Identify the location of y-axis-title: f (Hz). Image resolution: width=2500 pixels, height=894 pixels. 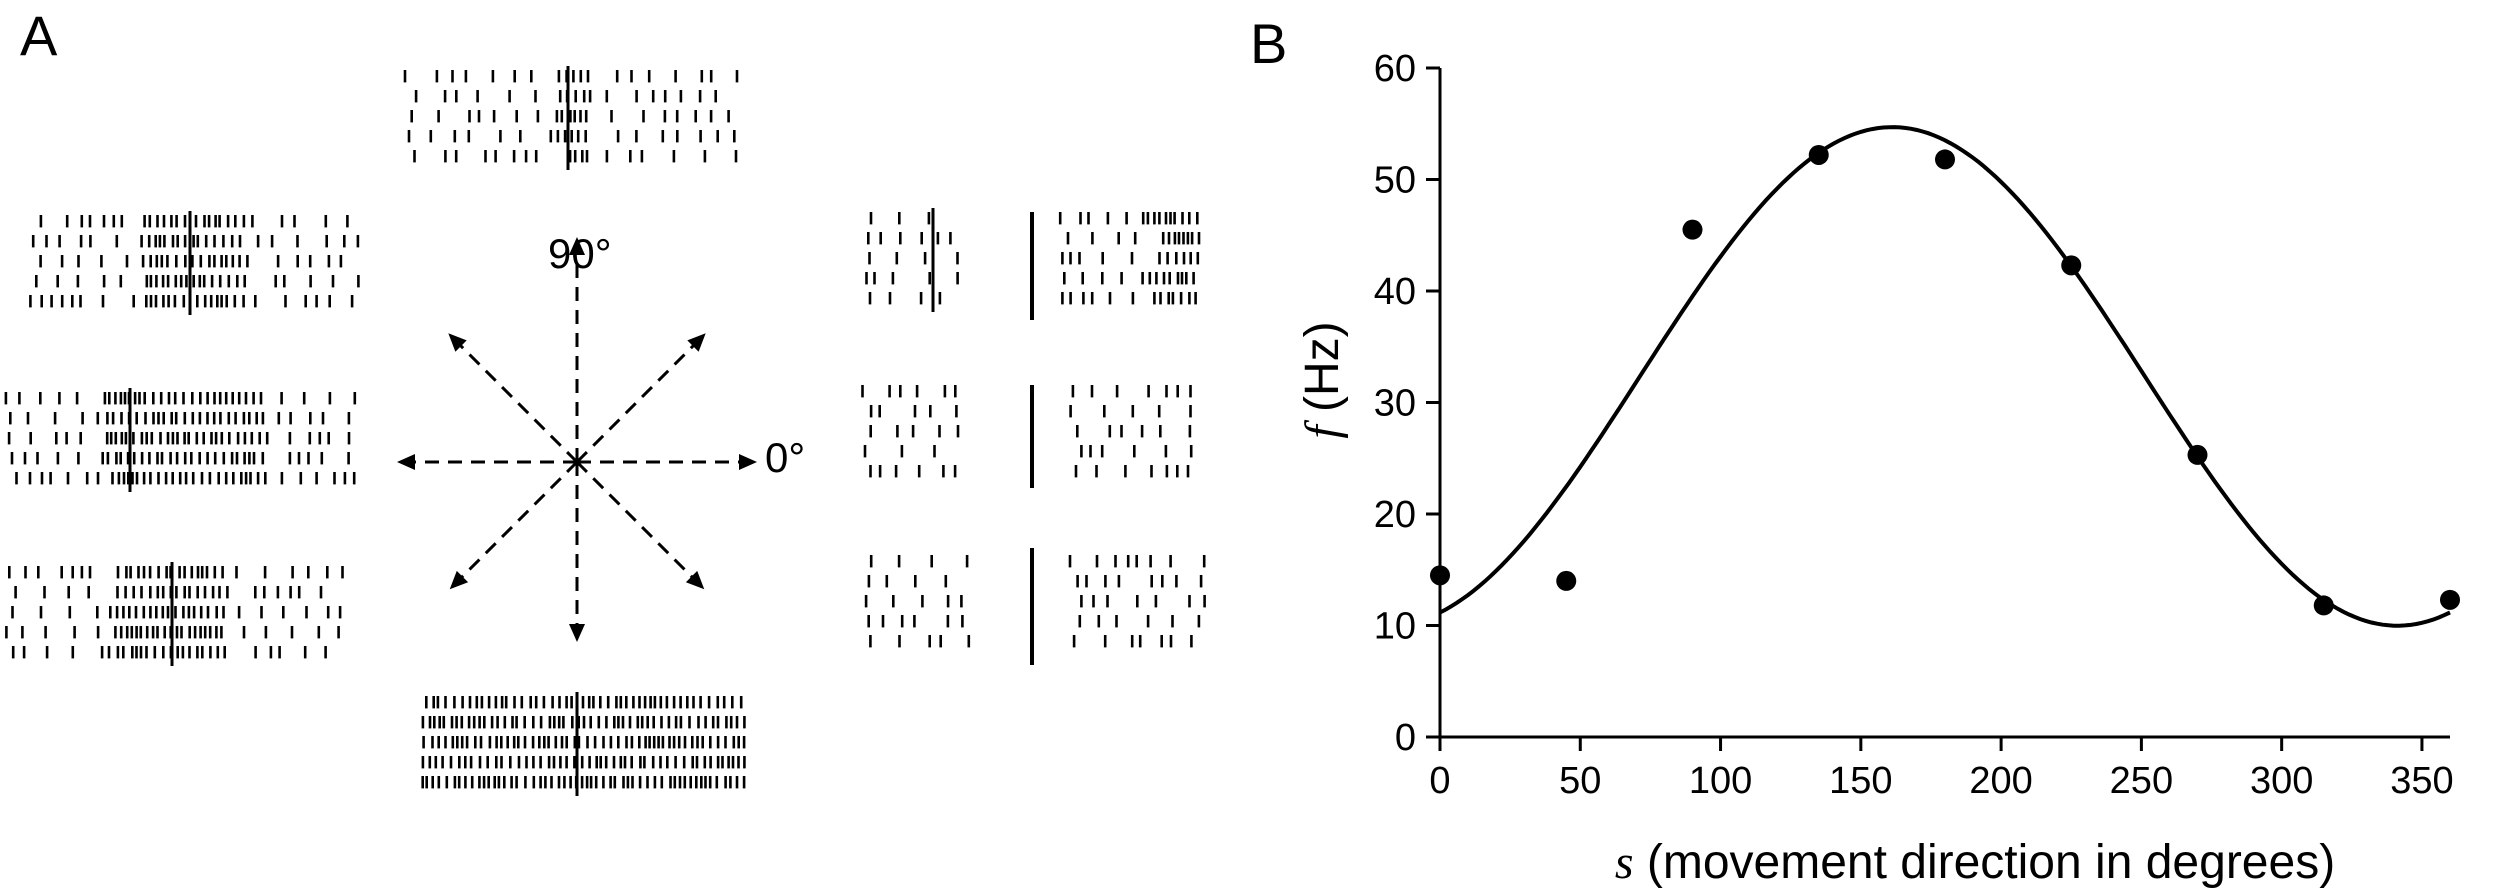
(1322, 379).